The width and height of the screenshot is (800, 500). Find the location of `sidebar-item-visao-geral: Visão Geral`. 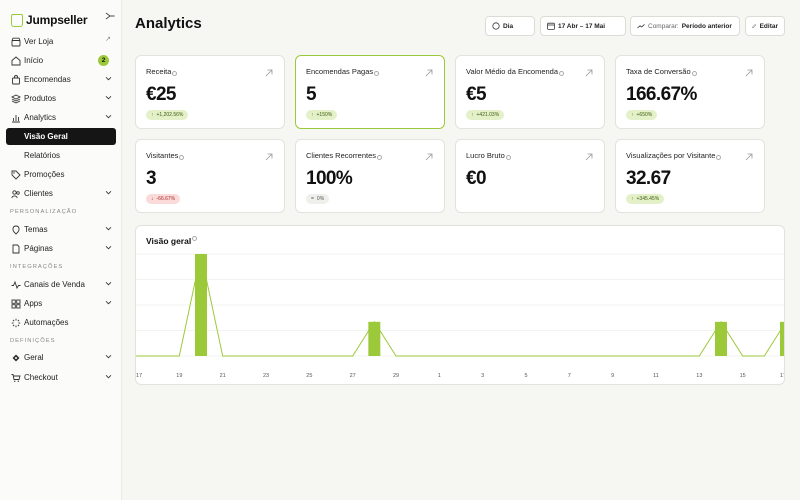

sidebar-item-visao-geral: Visão Geral is located at coordinates (61, 136).